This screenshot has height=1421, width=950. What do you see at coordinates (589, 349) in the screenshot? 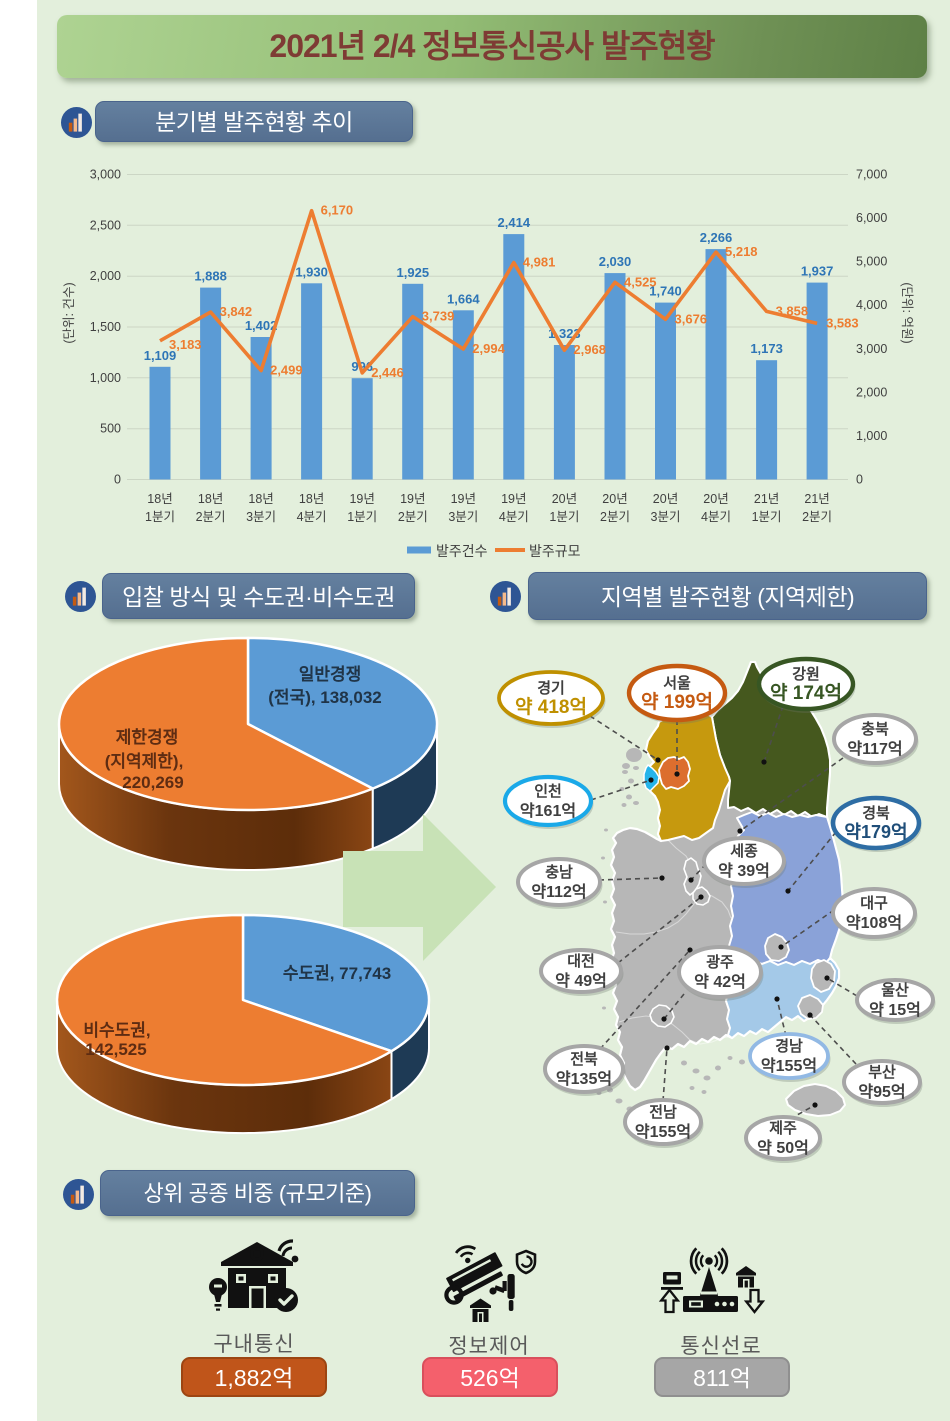
I see `svg-text: 2,968` at bounding box center [589, 349].